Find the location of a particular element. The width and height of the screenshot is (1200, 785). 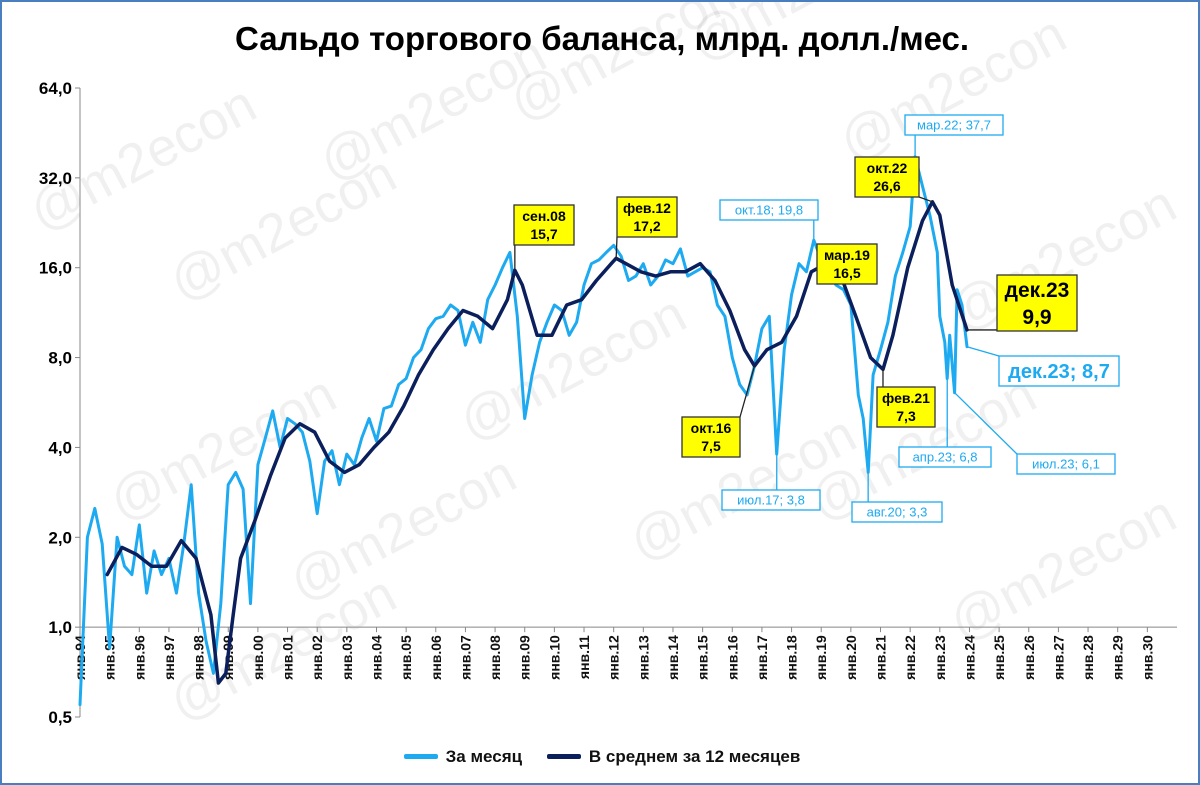

callout-text: июл.17; 3,8 is located at coordinates (771, 500).